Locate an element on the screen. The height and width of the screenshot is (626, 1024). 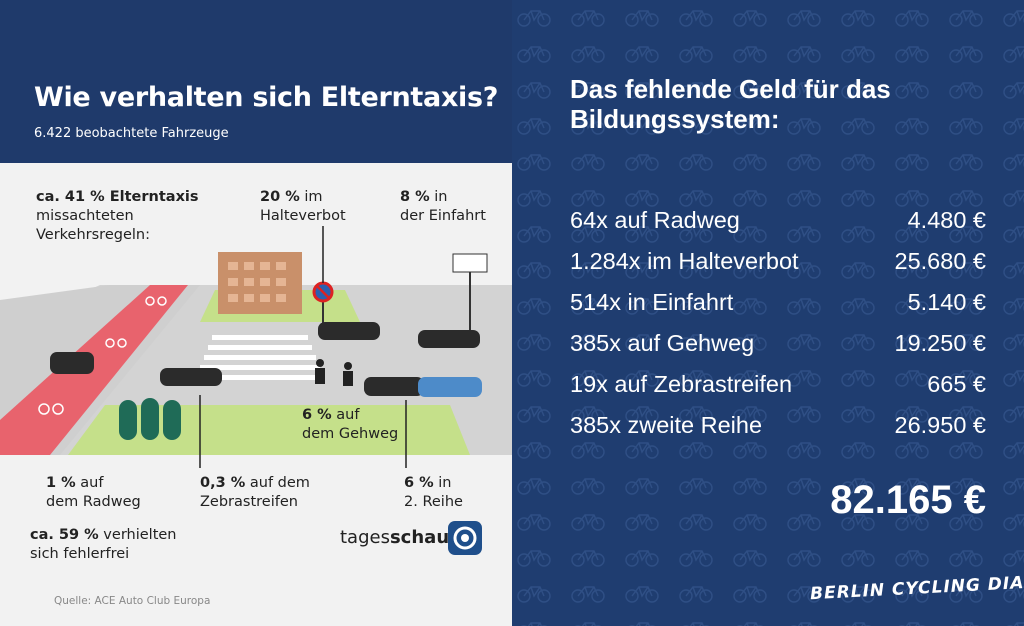
source-note: Quelle: ACE Auto Club Europa is located at coordinates (132, 601).